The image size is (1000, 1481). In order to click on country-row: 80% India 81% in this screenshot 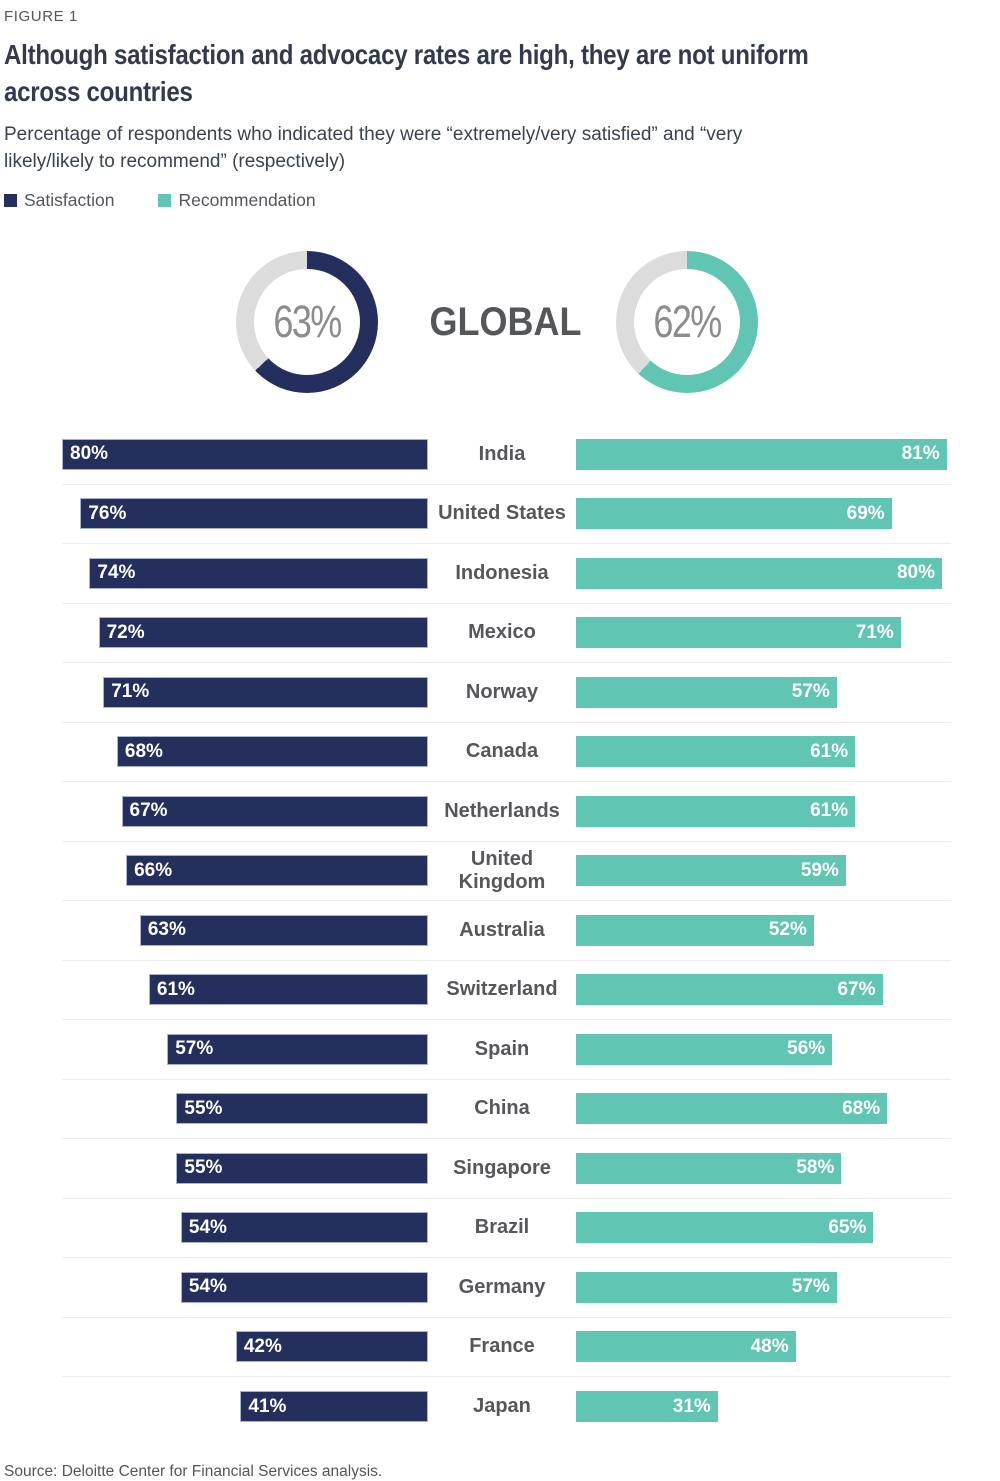, I will do `click(506, 455)`.